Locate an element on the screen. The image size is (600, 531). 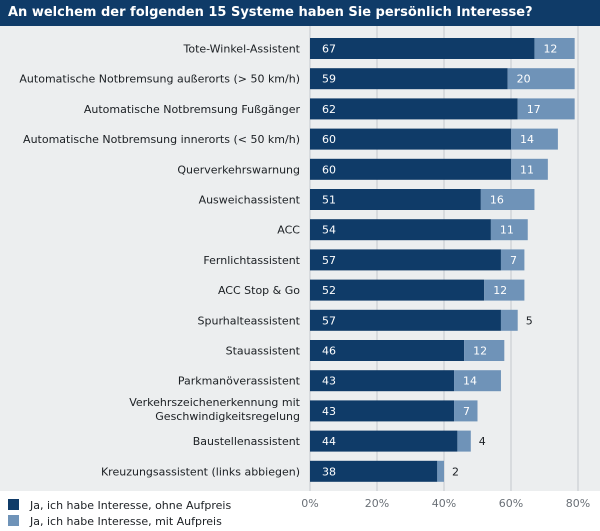
value-label-mit-aufpreis: 5 is located at coordinates (529, 320).